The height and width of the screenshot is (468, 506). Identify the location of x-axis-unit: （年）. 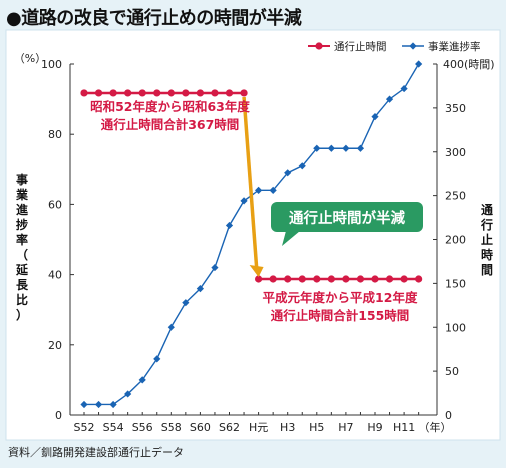
(435, 427).